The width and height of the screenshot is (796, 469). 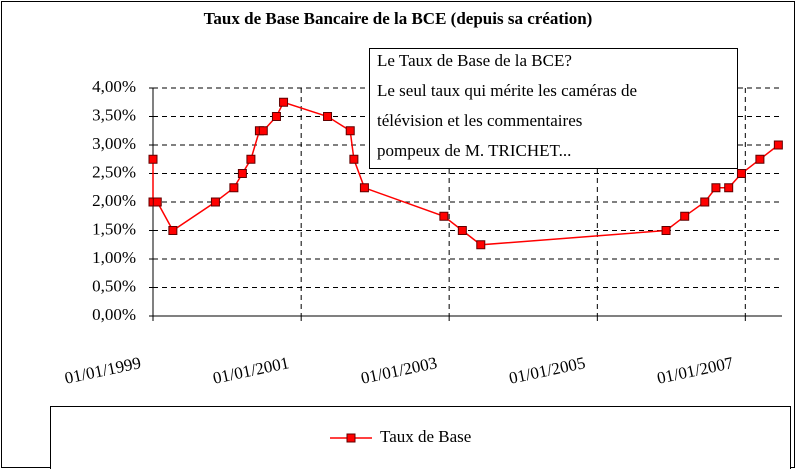 What do you see at coordinates (114, 285) in the screenshot?
I see `y-tick-label: 0,50%` at bounding box center [114, 285].